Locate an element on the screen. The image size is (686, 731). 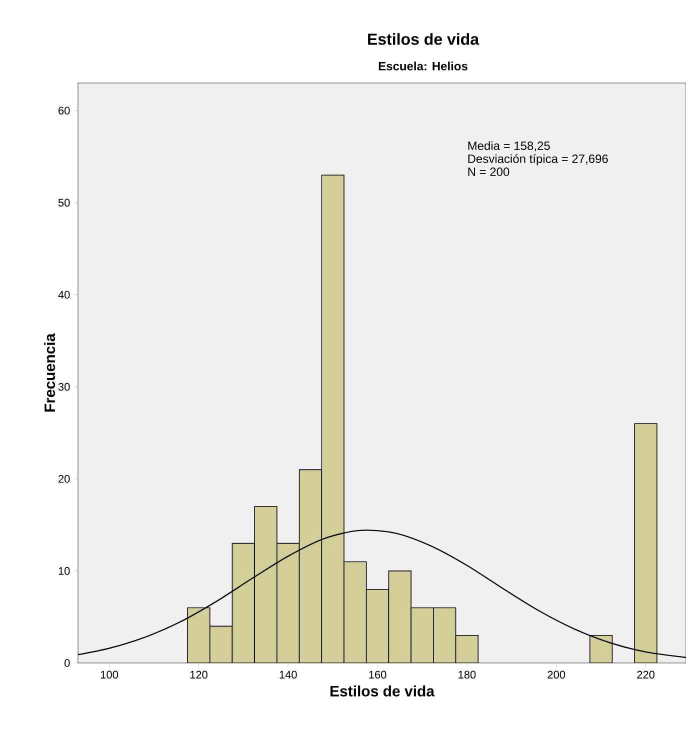
x-tick-label: 180 is located at coordinates (467, 674).